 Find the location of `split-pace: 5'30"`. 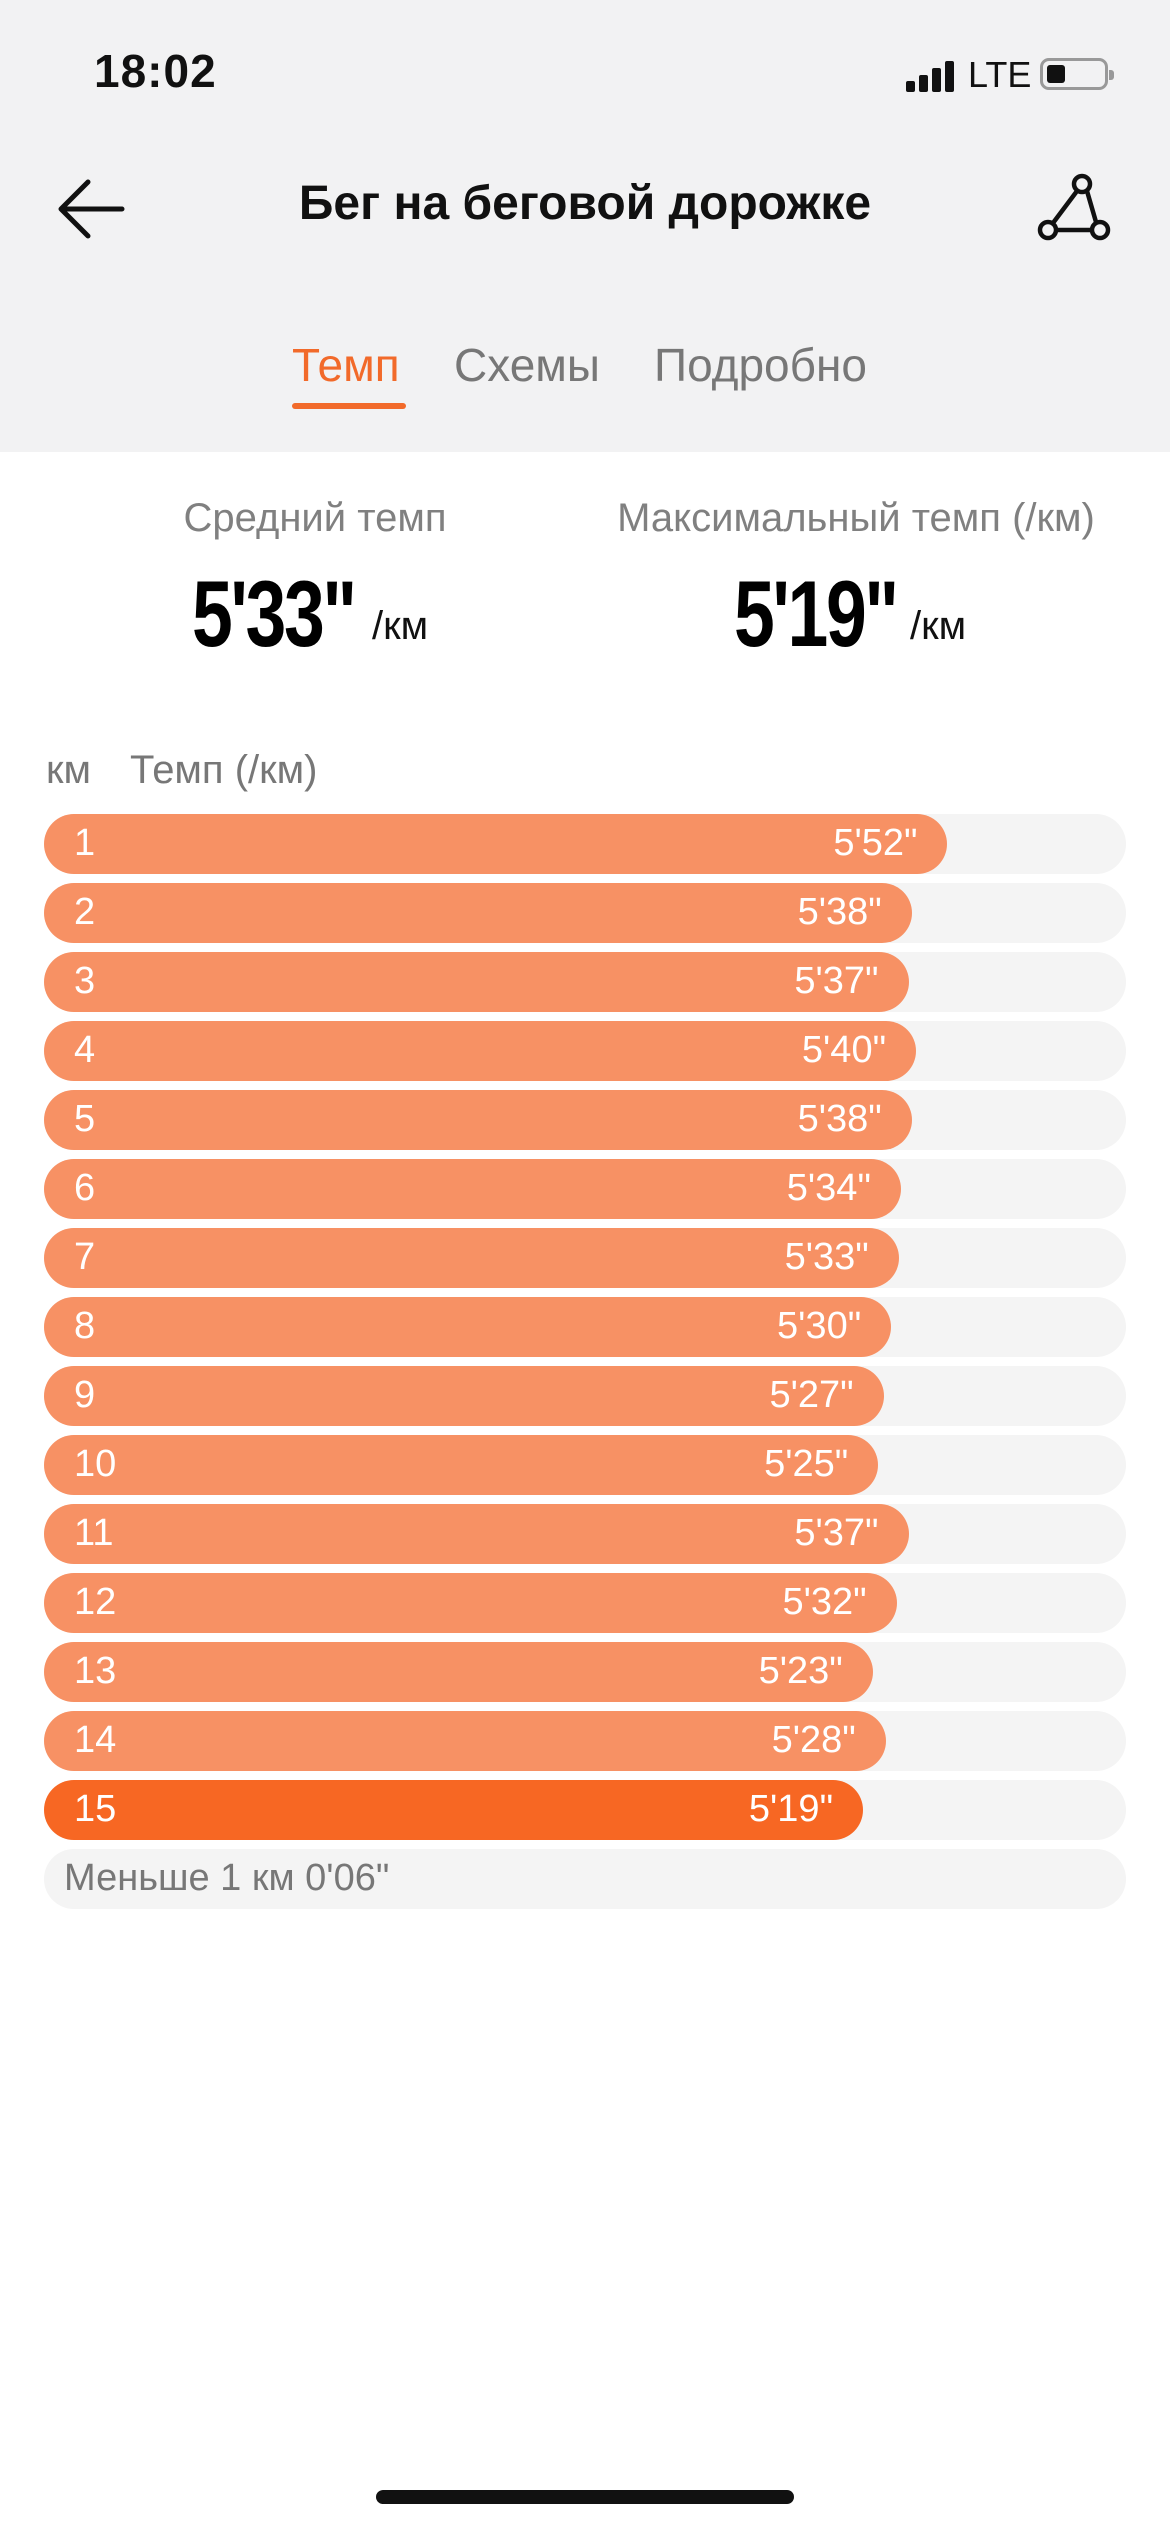

split-pace: 5'30" is located at coordinates (819, 1326).